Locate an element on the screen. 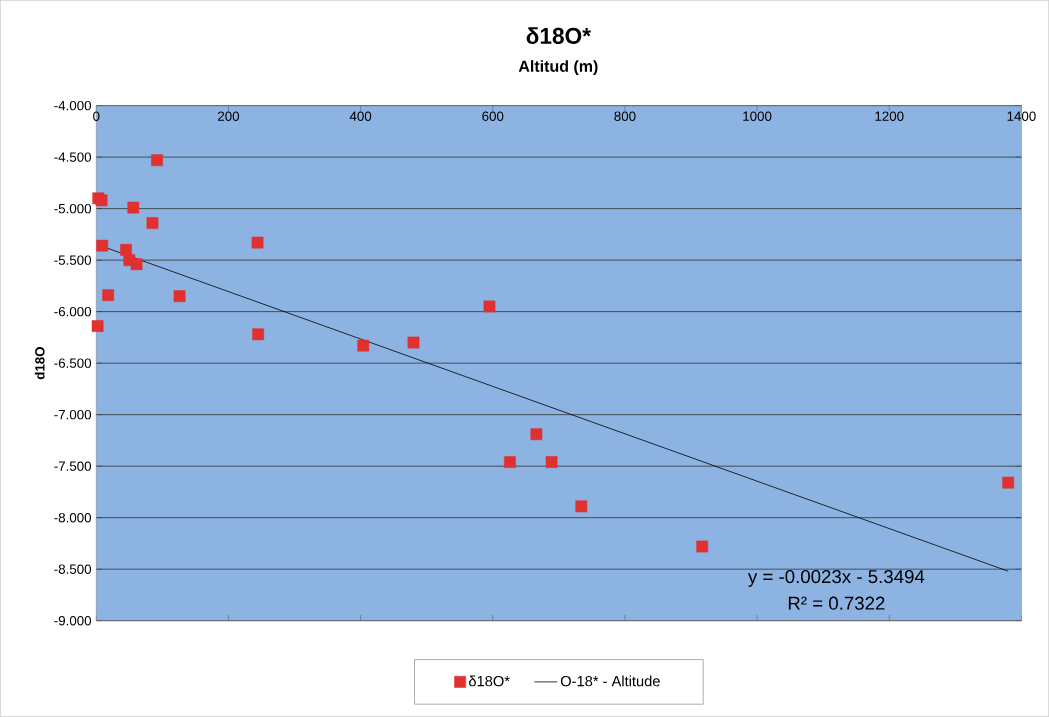 The height and width of the screenshot is (717, 1049). y-tick-label: -6.500 is located at coordinates (73, 363).